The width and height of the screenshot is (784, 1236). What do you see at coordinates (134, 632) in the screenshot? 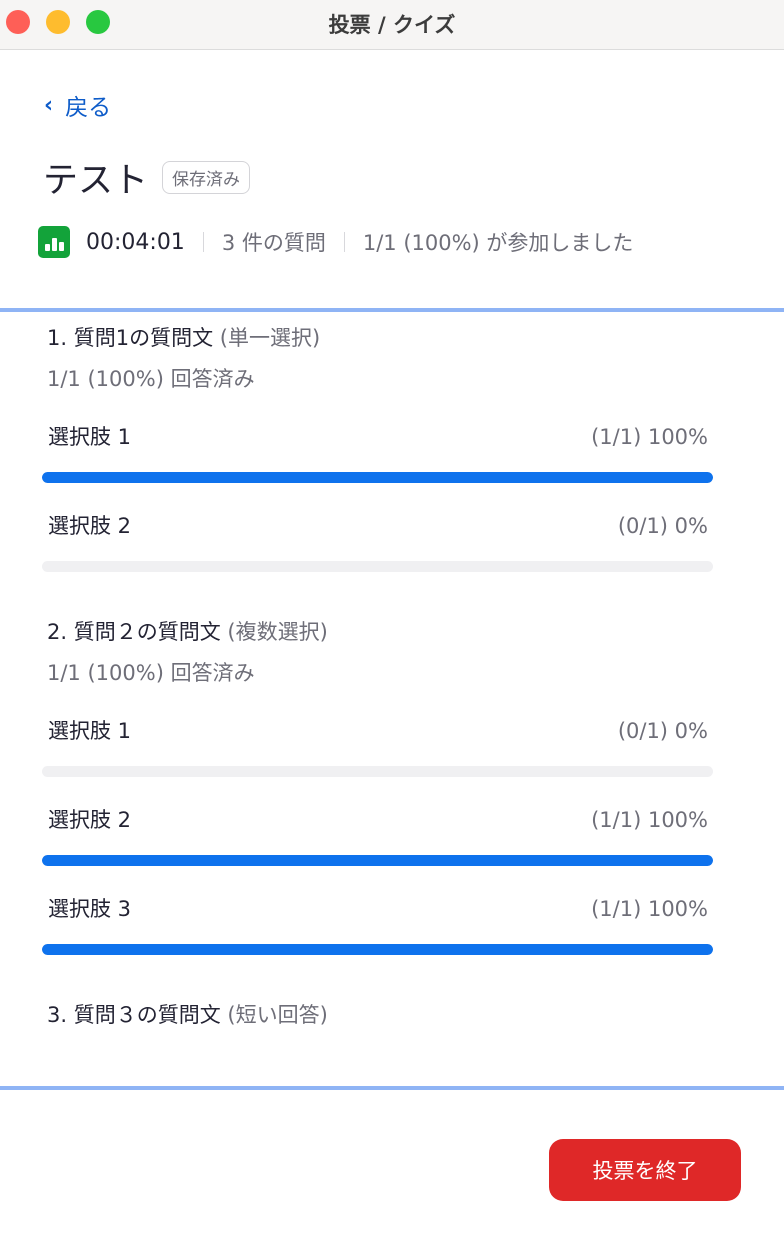
I see `question-text: 2. 質問２の質問文` at bounding box center [134, 632].